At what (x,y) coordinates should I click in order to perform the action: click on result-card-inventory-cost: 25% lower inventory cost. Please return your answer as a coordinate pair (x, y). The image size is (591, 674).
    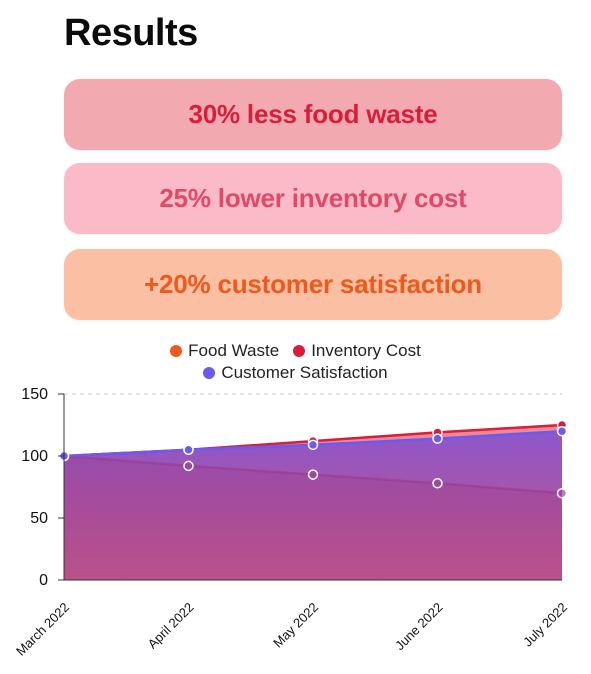
    Looking at the image, I should click on (313, 198).